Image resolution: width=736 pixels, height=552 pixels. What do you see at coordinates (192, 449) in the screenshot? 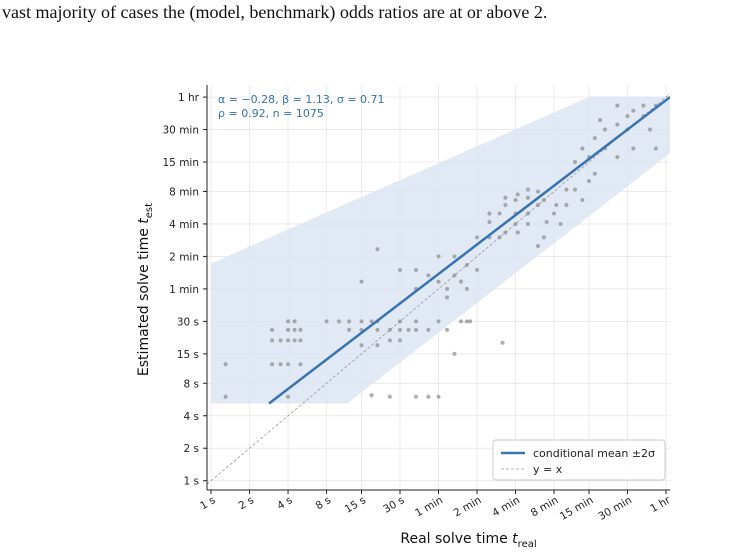
I see `y-tick-label: 2 s` at bounding box center [192, 449].